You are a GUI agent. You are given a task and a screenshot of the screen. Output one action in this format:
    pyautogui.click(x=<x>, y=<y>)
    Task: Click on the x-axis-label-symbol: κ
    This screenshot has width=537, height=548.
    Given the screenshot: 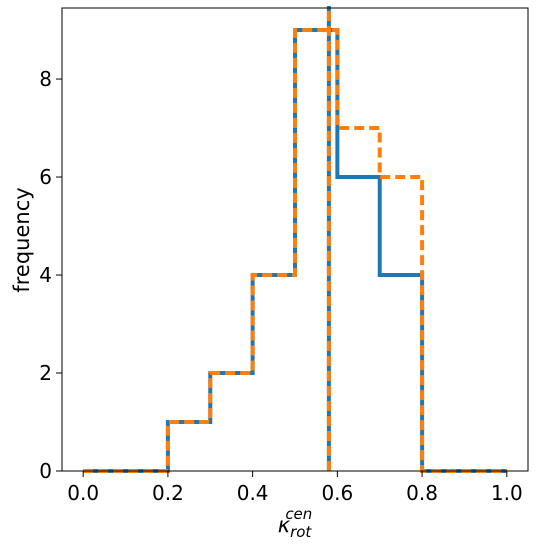 What is the action you would take?
    pyautogui.click(x=284, y=525)
    